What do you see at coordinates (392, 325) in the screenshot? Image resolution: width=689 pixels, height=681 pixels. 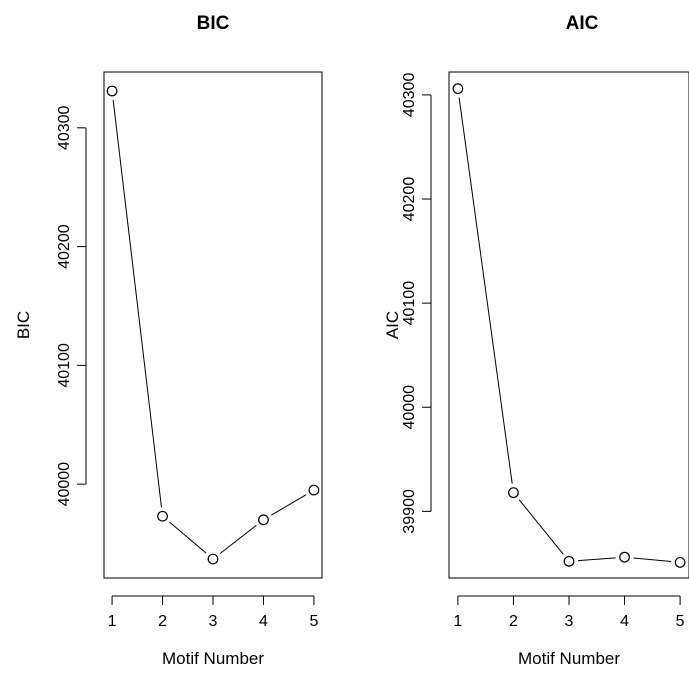 I see `aic-y-axis-label: AIC` at bounding box center [392, 325].